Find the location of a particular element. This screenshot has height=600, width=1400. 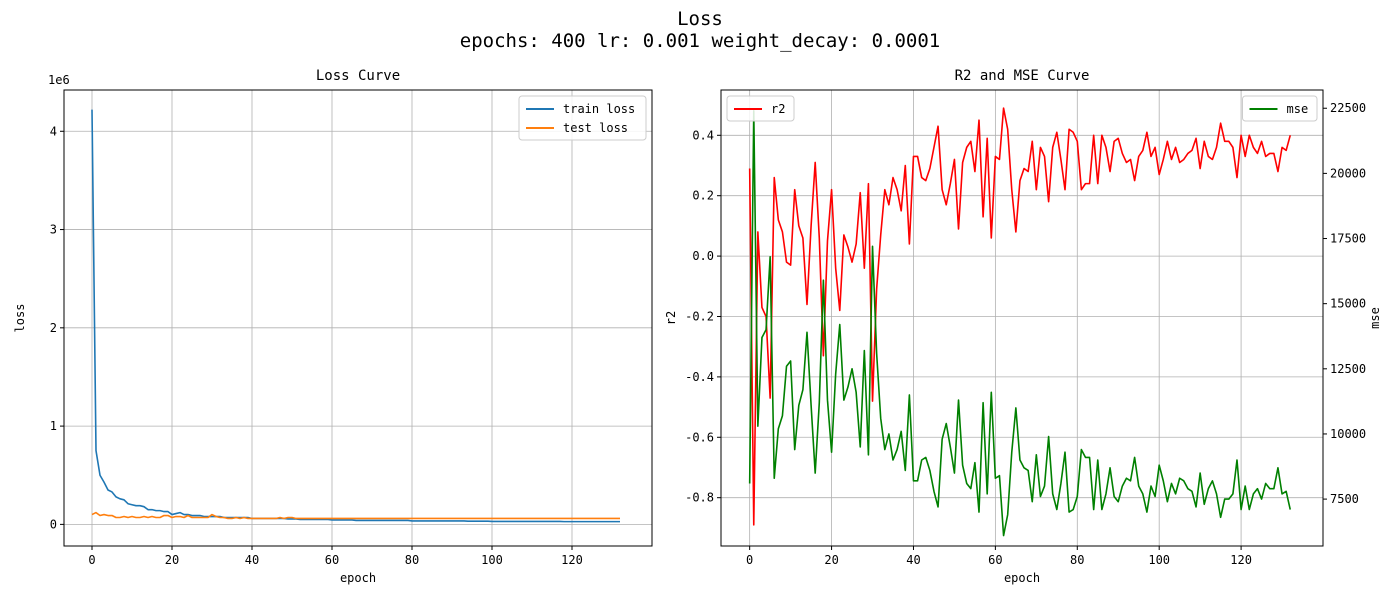

mse-tick-label: 12500 is located at coordinates (1348, 369).